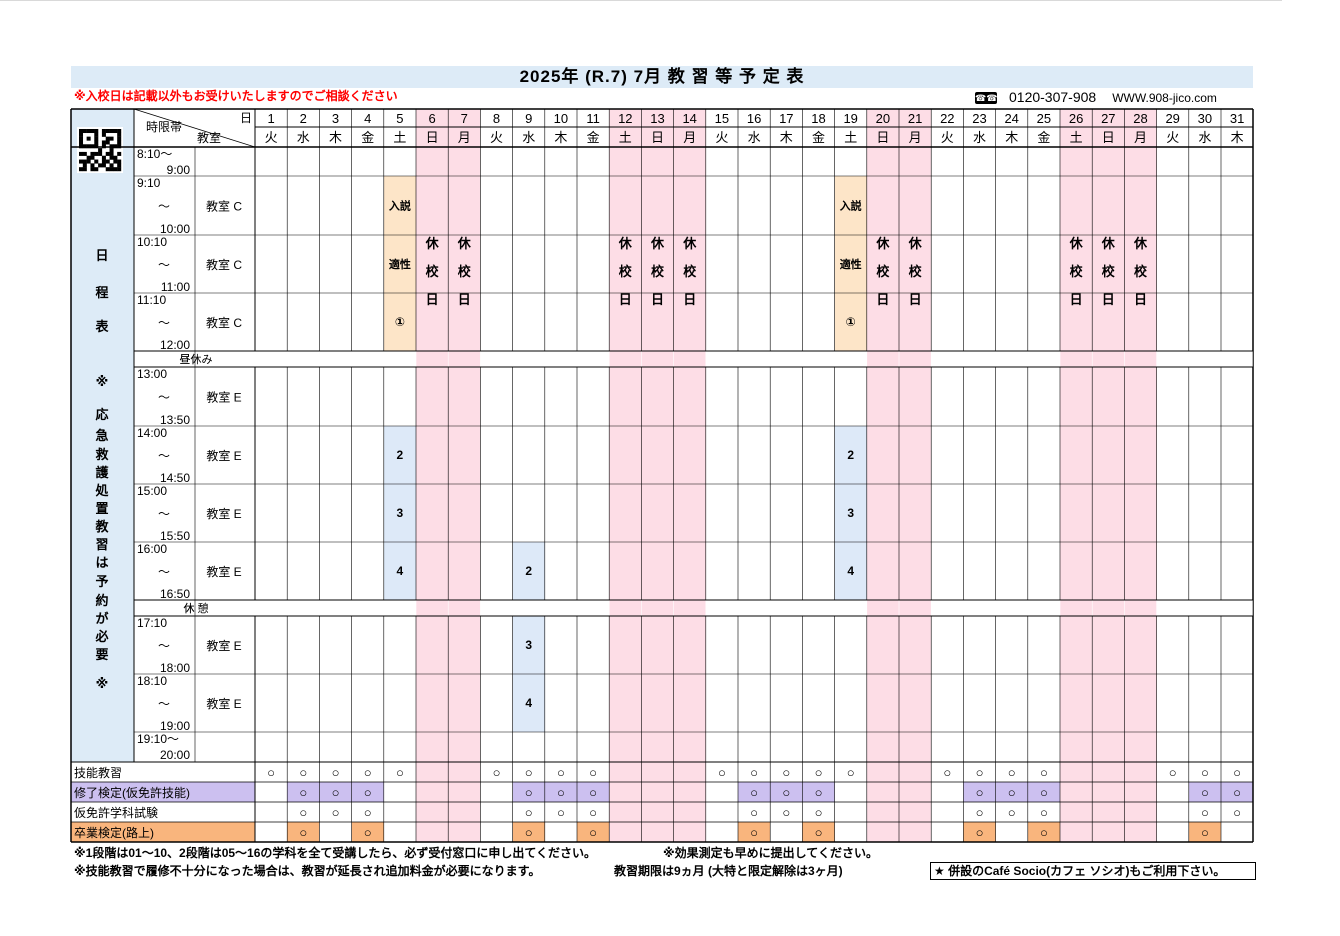 The image size is (1340, 936). I want to click on corner-day-label: 日, so click(246, 118).